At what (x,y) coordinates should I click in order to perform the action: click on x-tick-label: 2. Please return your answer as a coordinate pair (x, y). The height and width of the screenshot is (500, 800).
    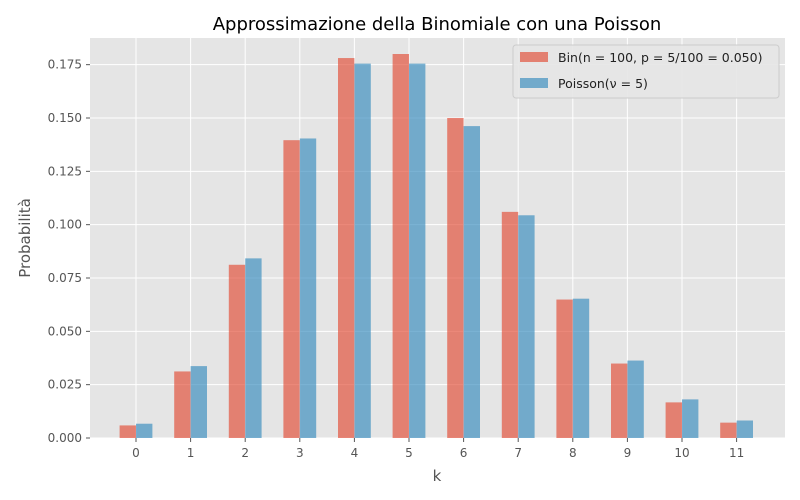
    Looking at the image, I should click on (245, 453).